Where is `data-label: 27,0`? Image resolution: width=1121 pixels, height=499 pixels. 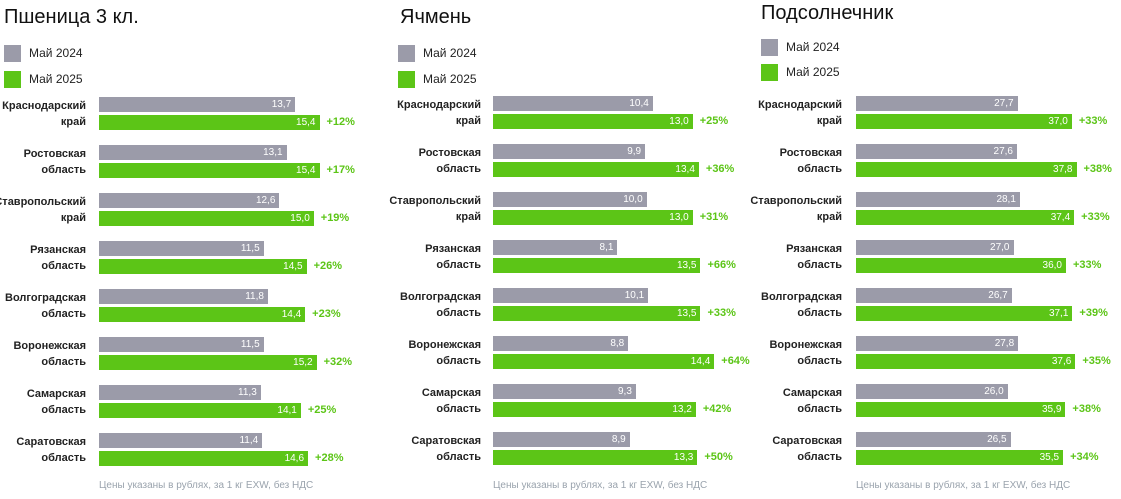 data-label: 27,0 is located at coordinates (1000, 247).